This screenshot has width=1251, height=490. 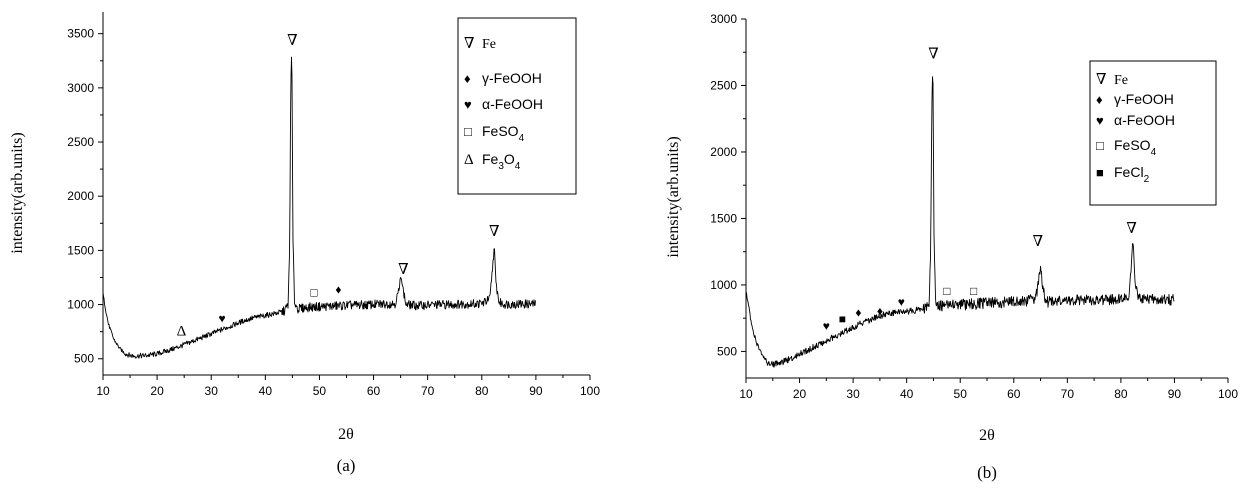 What do you see at coordinates (987, 472) in the screenshot?
I see `panel-label: (b)` at bounding box center [987, 472].